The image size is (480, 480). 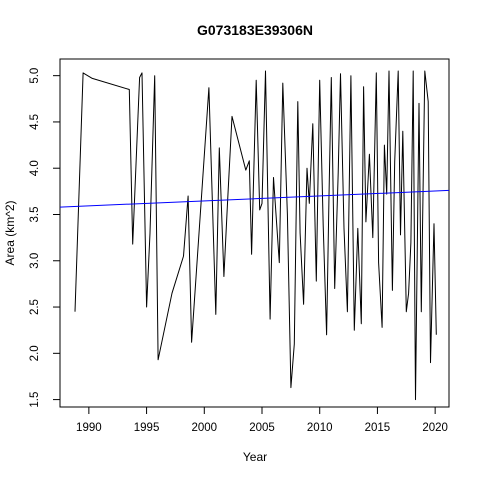 I want to click on x-axis-label: Year, so click(x=255, y=457).